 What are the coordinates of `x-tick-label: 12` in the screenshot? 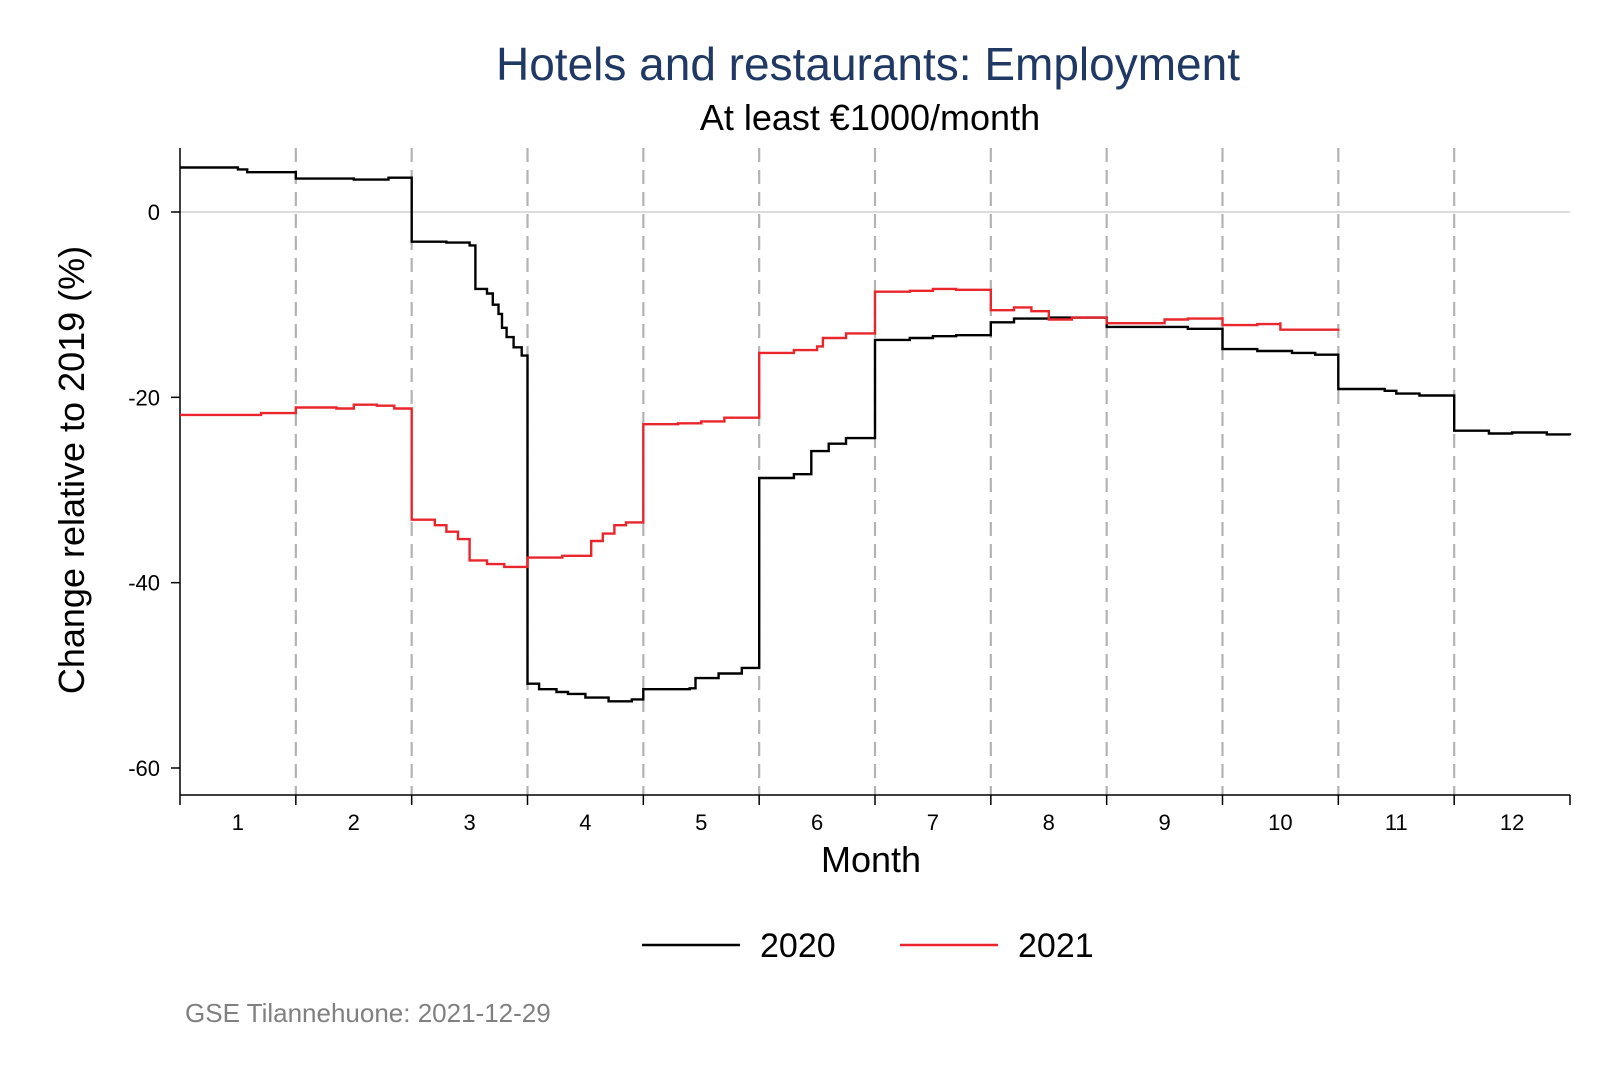 It's located at (1512, 822).